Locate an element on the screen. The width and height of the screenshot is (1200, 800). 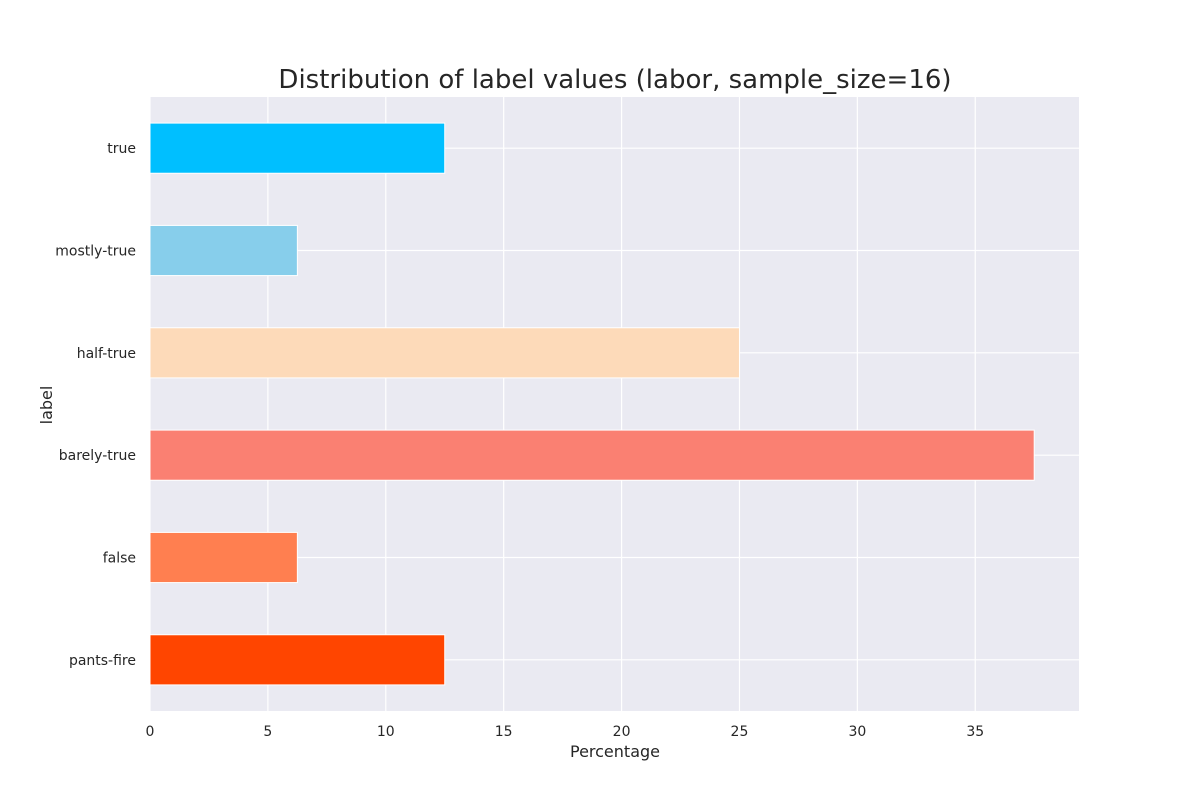
x-tick-label: 35 is located at coordinates (975, 732).